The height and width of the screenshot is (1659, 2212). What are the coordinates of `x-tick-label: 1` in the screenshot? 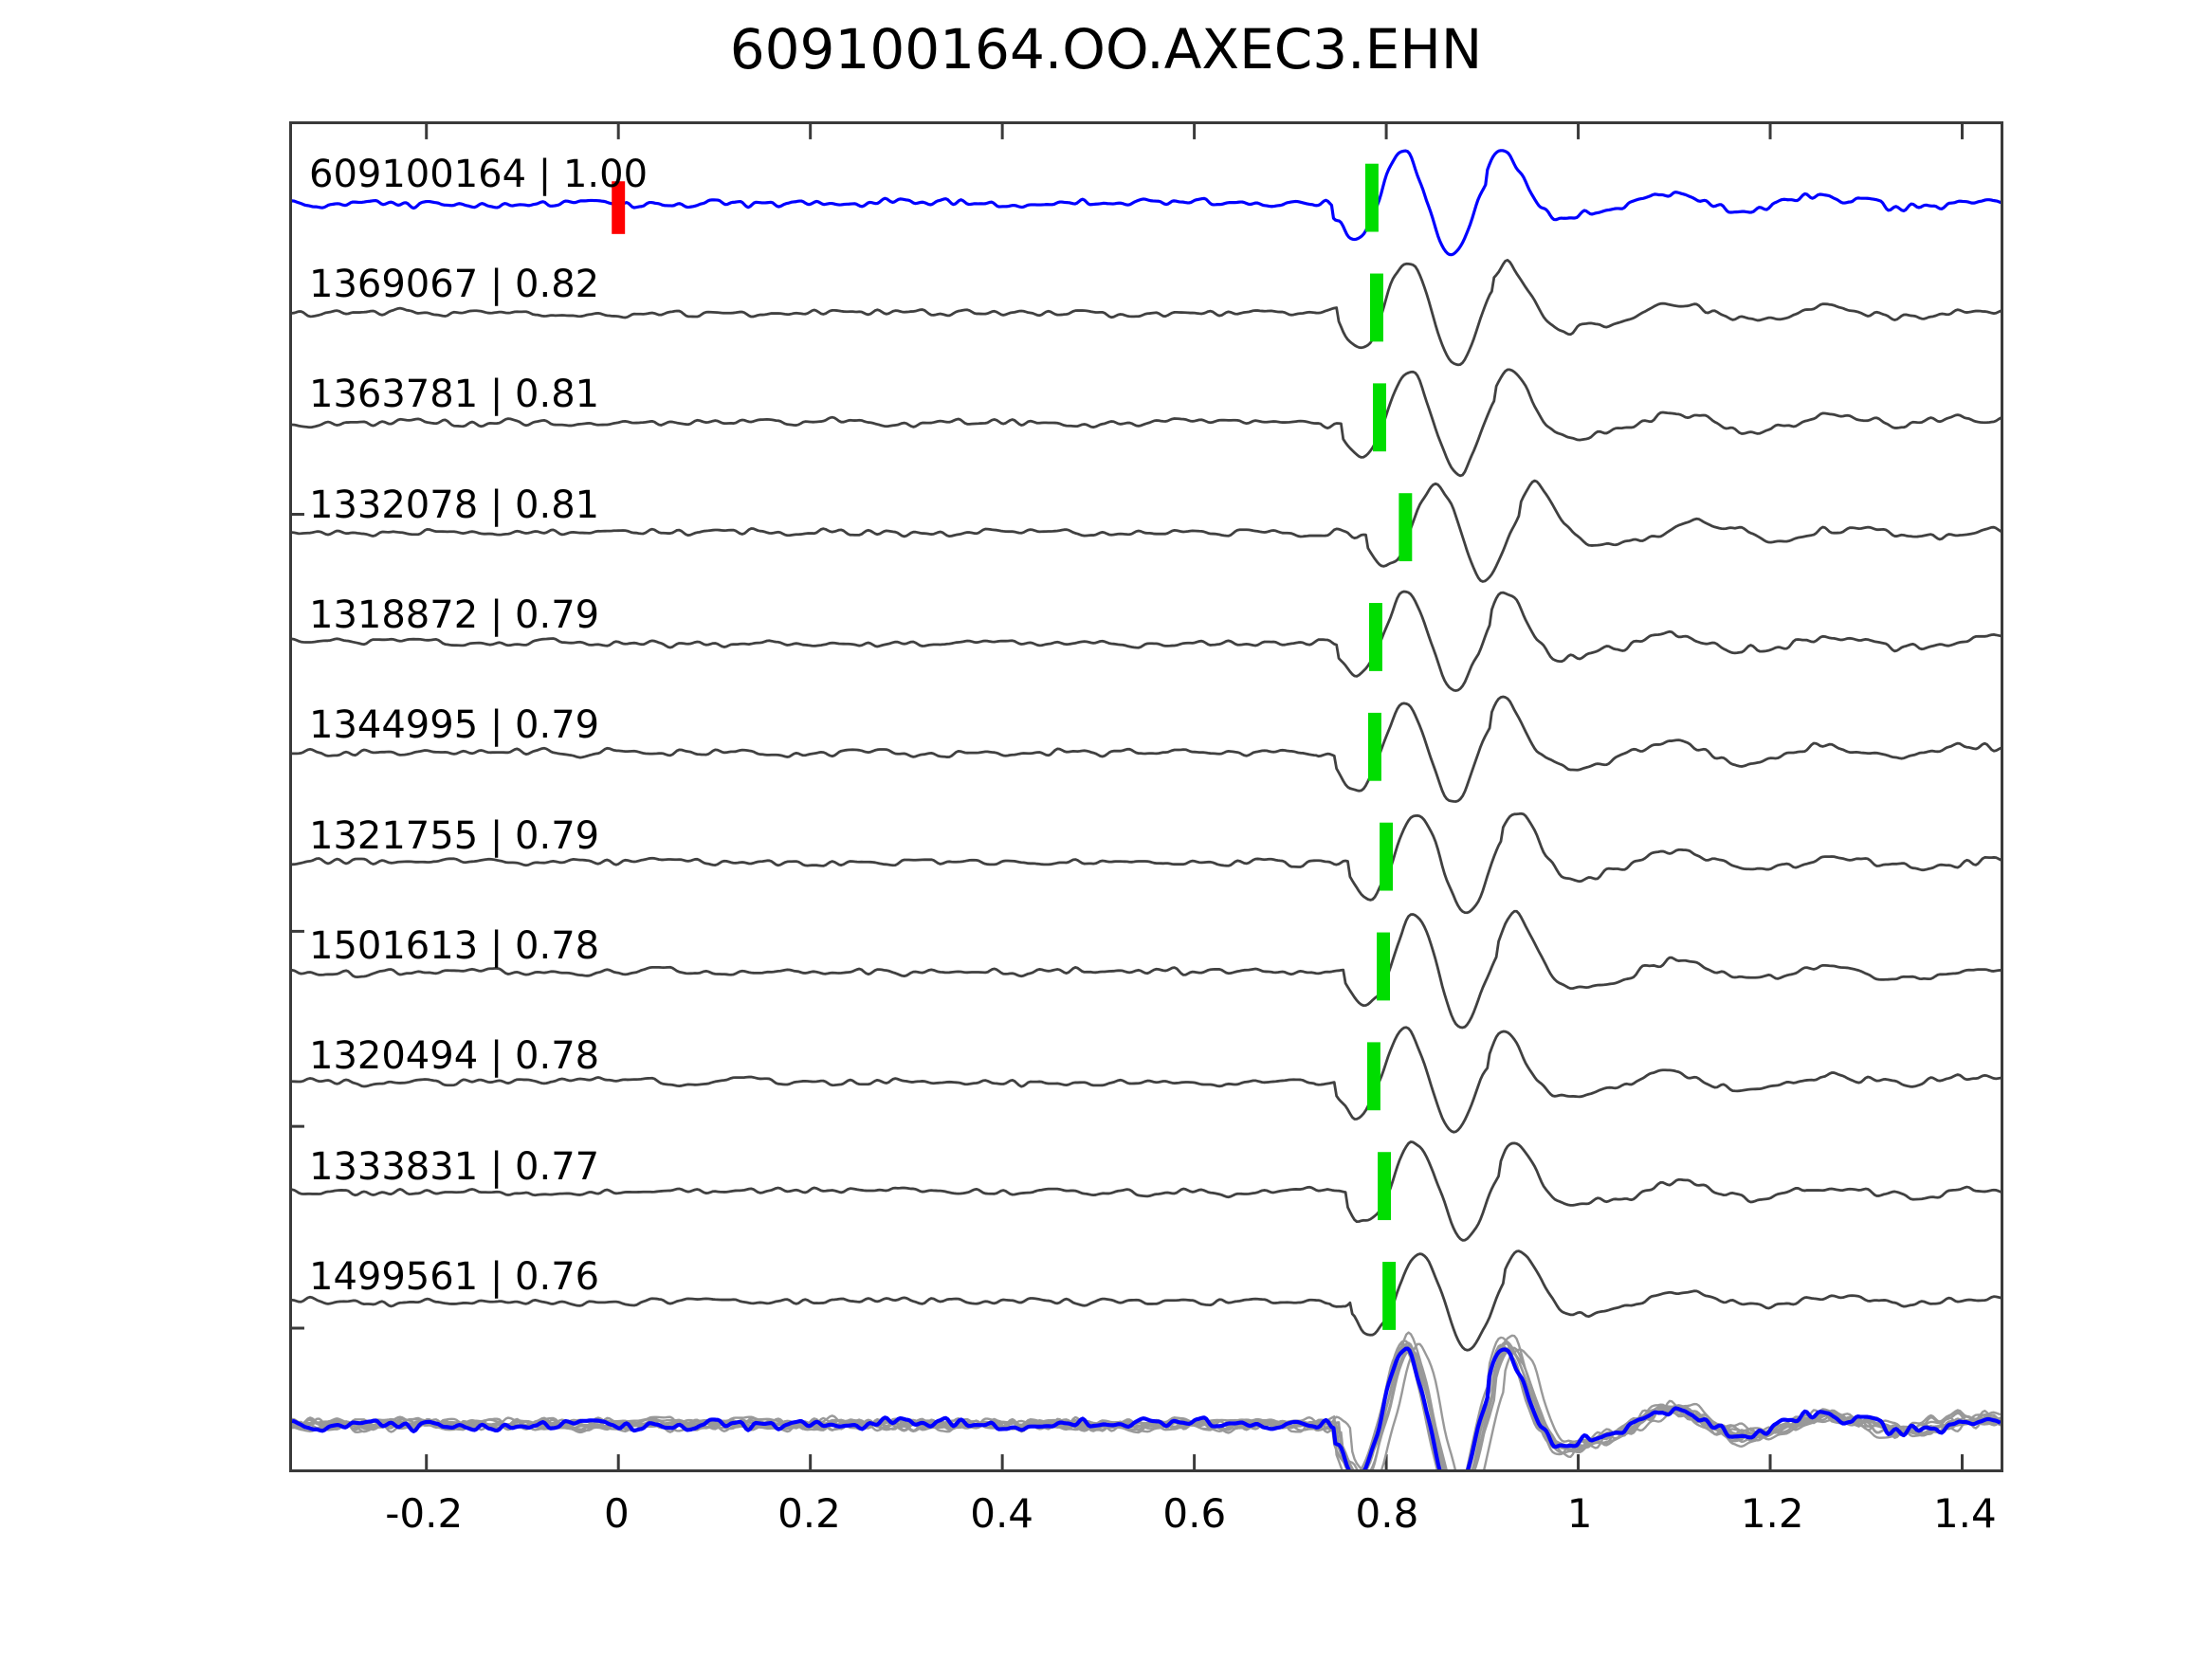 It's located at (1579, 1513).